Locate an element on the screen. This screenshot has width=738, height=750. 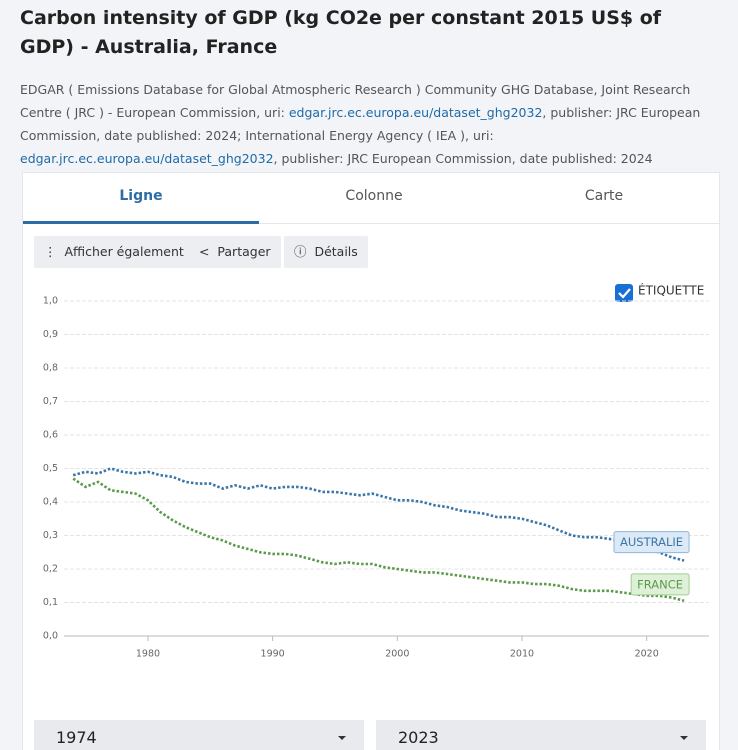
y-tick-label: 0,9 is located at coordinates (50, 334).